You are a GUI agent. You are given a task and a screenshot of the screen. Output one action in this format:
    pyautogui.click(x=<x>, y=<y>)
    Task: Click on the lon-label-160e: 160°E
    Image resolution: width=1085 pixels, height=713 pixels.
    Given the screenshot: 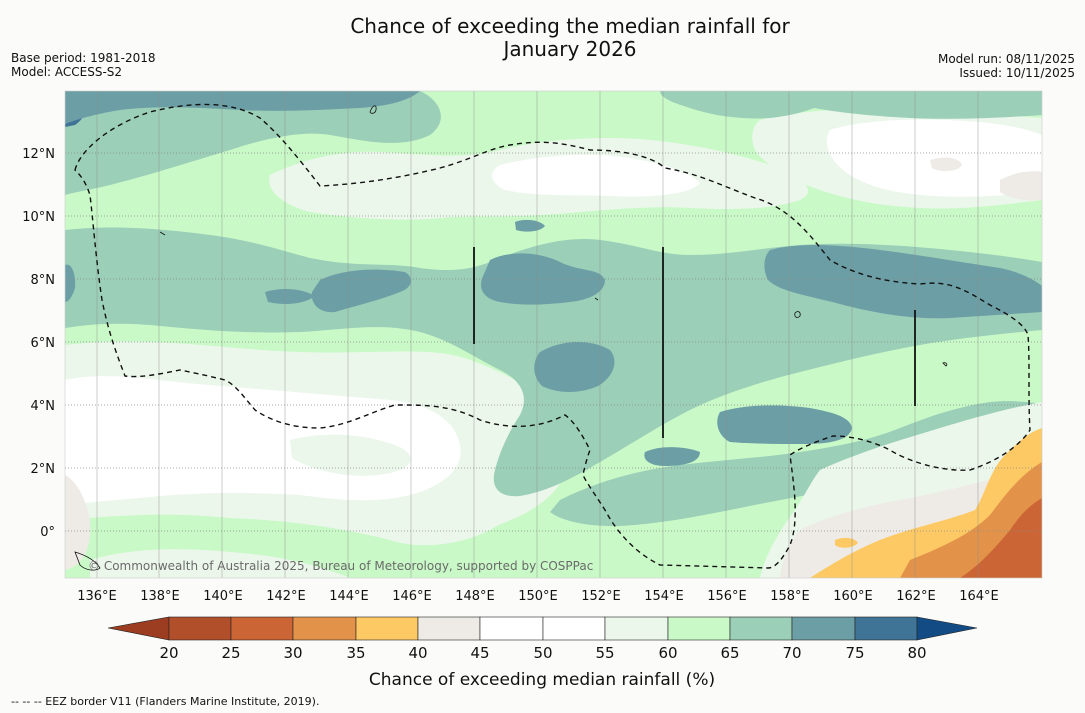 What is the action you would take?
    pyautogui.click(x=853, y=596)
    